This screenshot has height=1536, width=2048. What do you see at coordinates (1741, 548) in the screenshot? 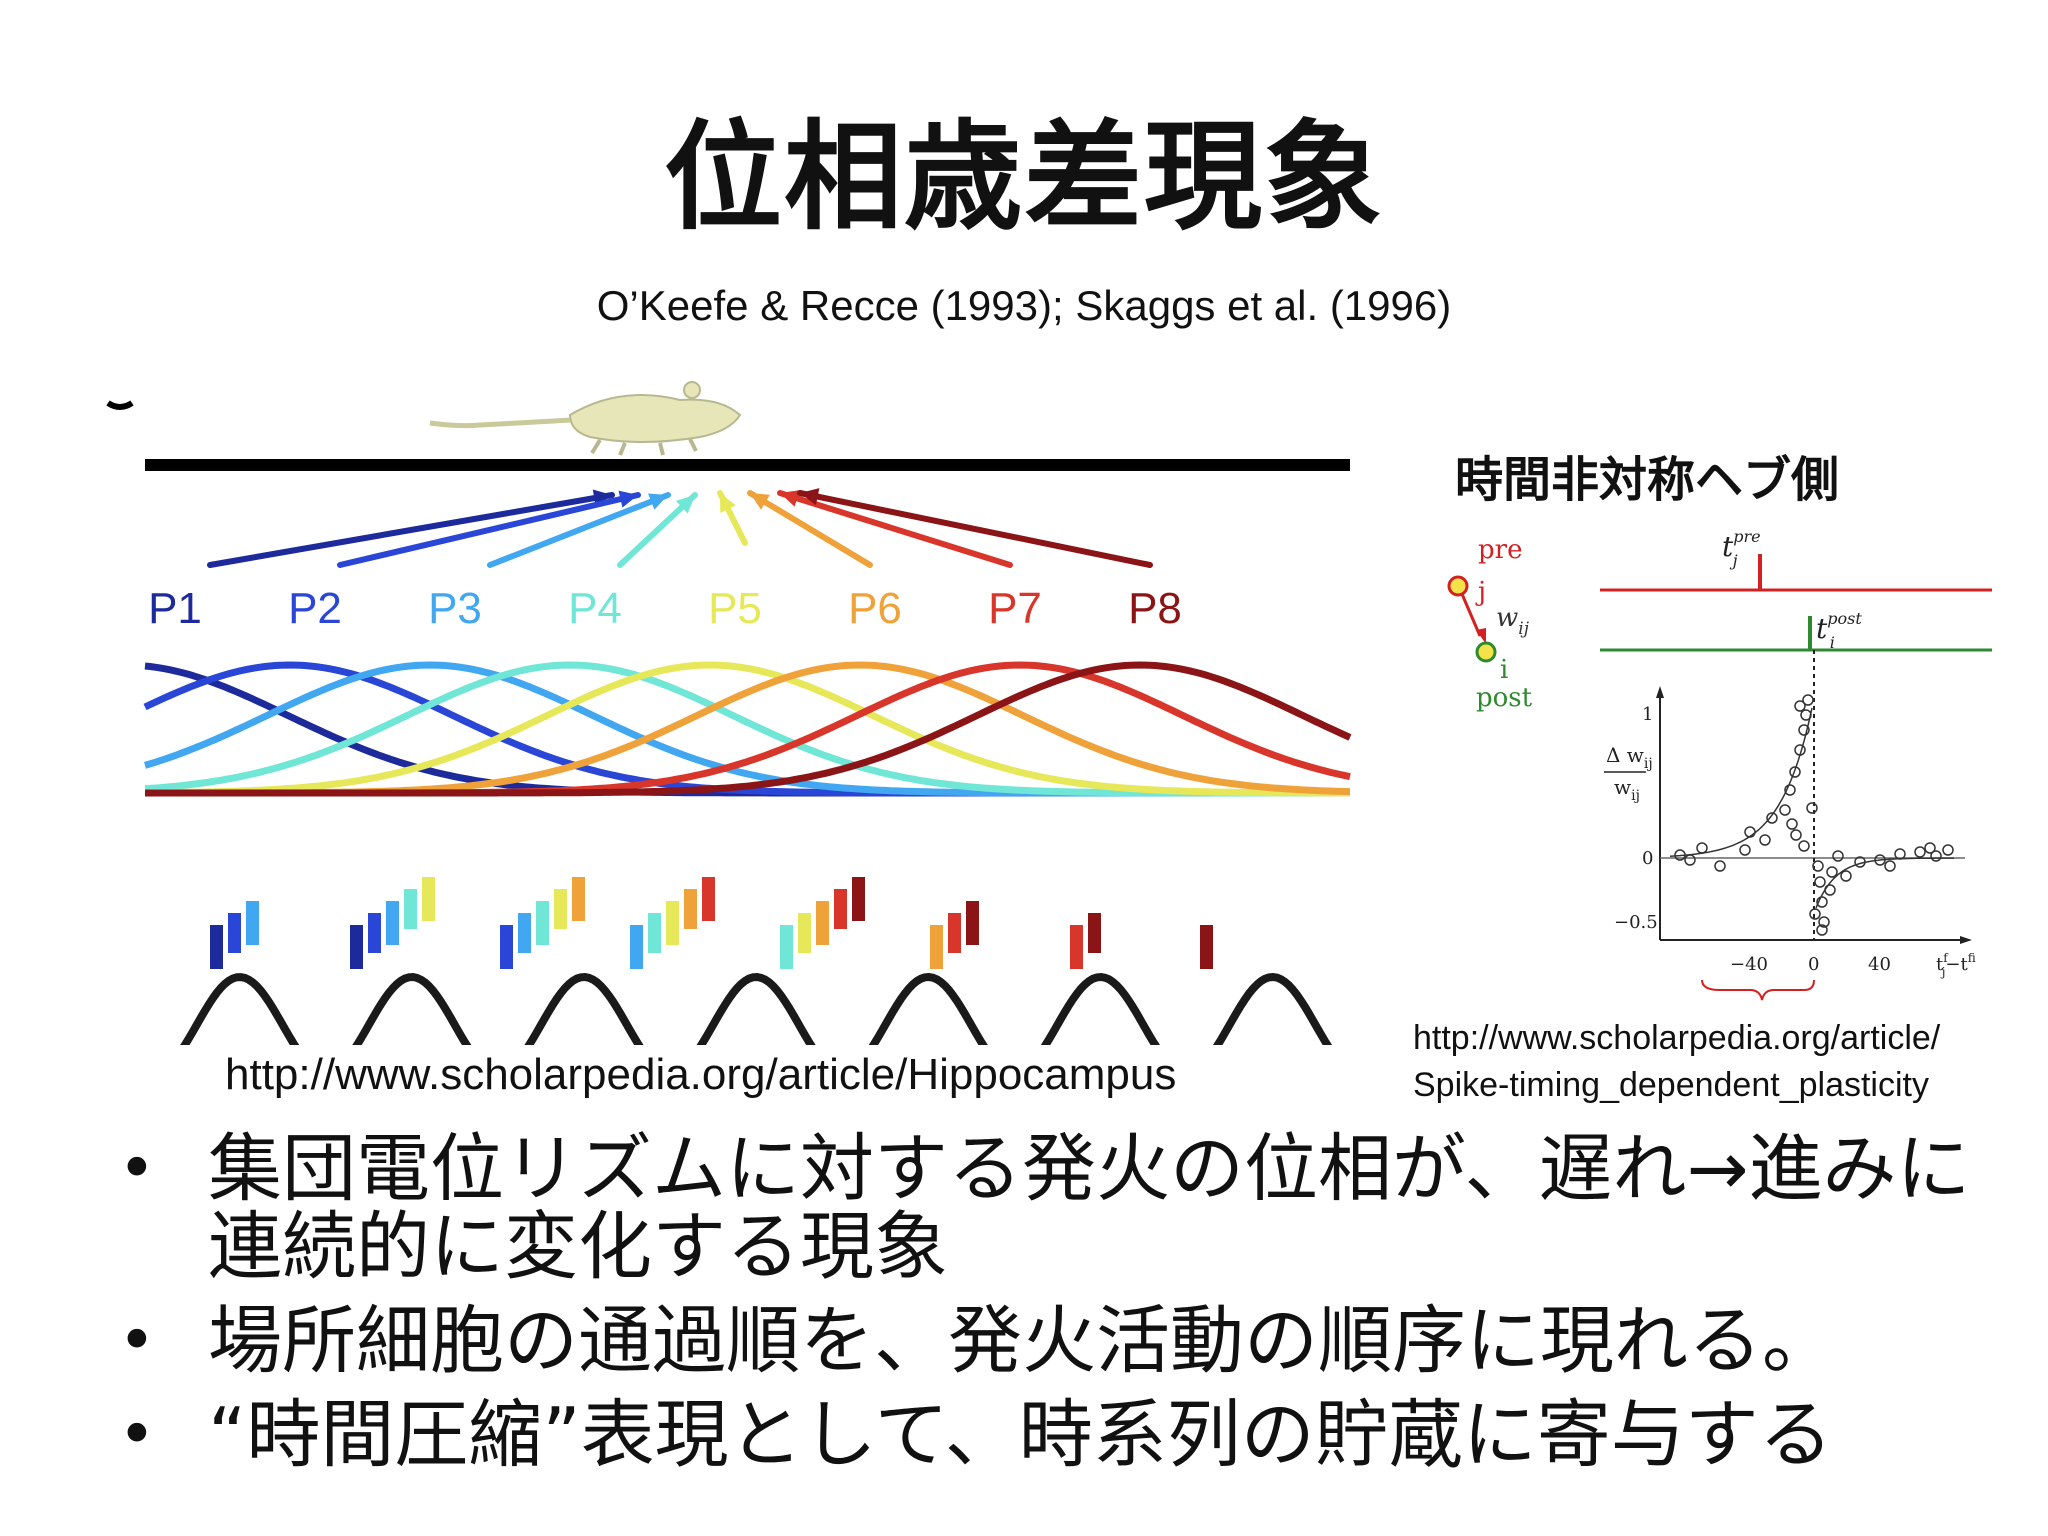
I see `tj-label: tpre j` at bounding box center [1741, 548].